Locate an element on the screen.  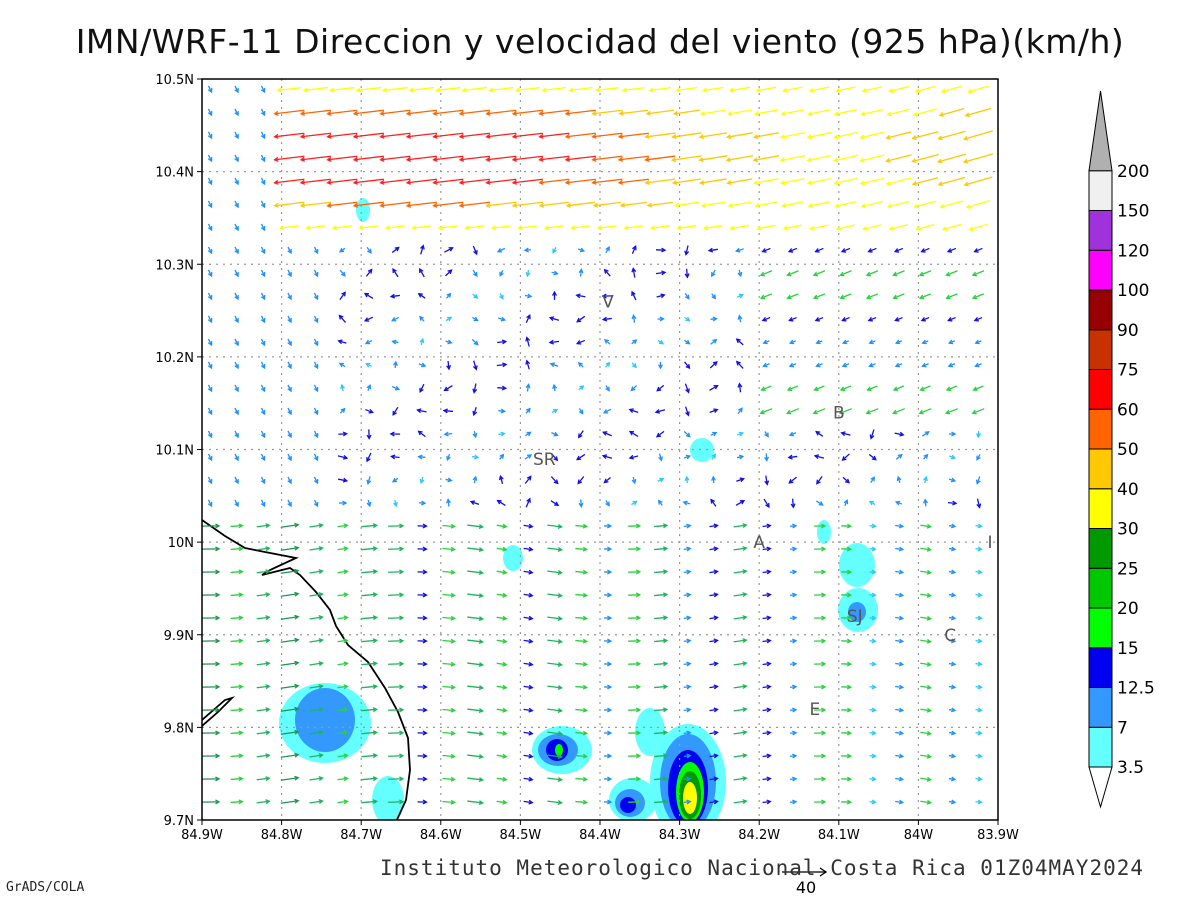
place-label: A is located at coordinates (759, 543).